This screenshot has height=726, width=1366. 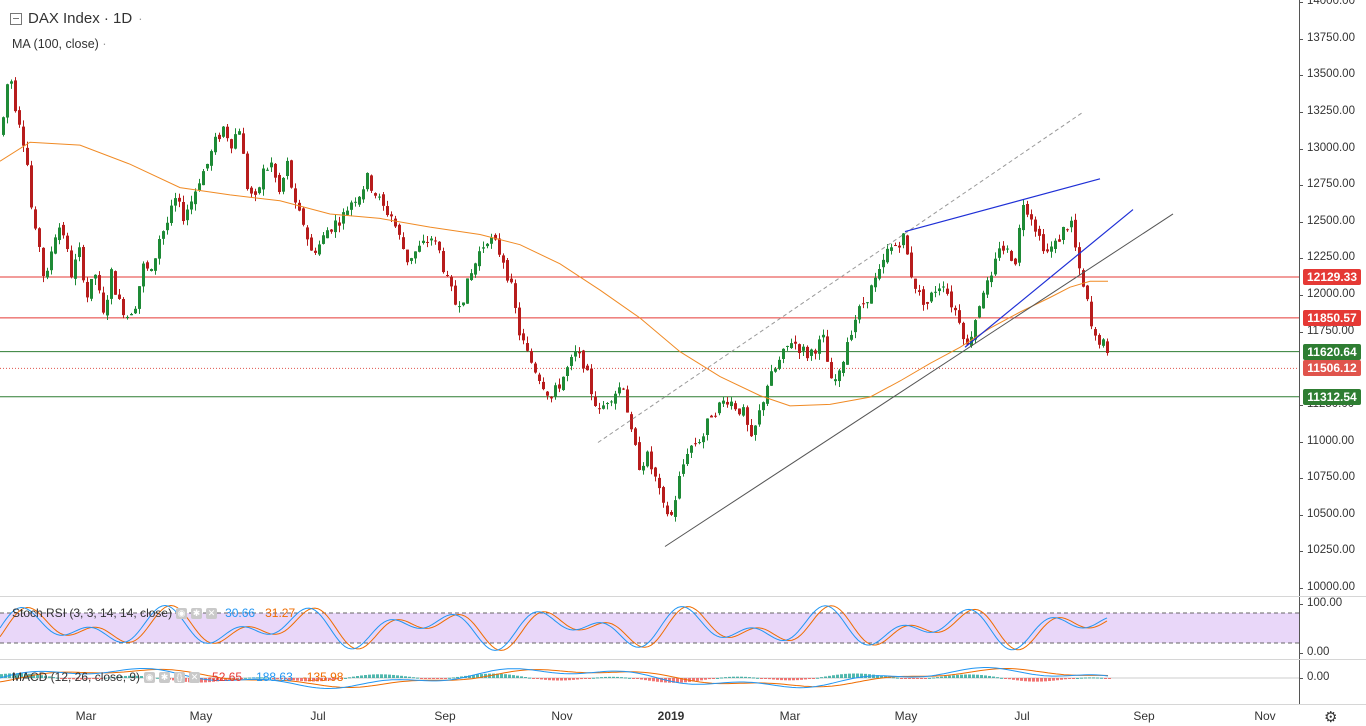 What do you see at coordinates (1332, 317) in the screenshot?
I see `level-badge-11850.57: 11850.57` at bounding box center [1332, 317].